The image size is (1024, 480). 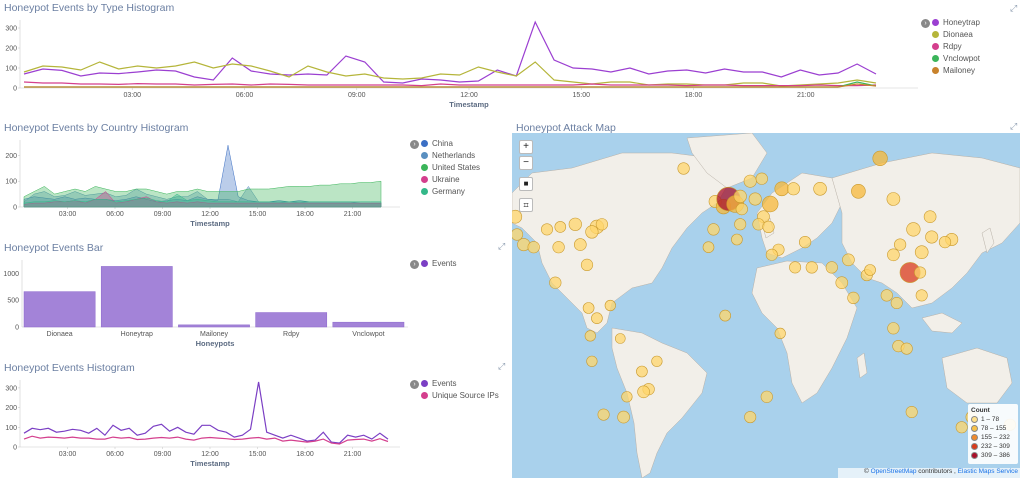 I want to click on legend-item: China, so click(x=450, y=143).